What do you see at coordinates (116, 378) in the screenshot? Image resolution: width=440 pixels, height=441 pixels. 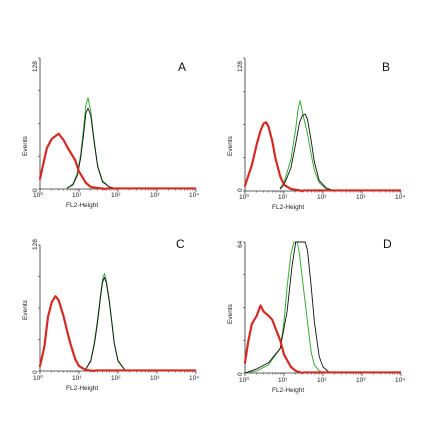 I see `panel-c-xtick-2: 10²` at bounding box center [116, 378].